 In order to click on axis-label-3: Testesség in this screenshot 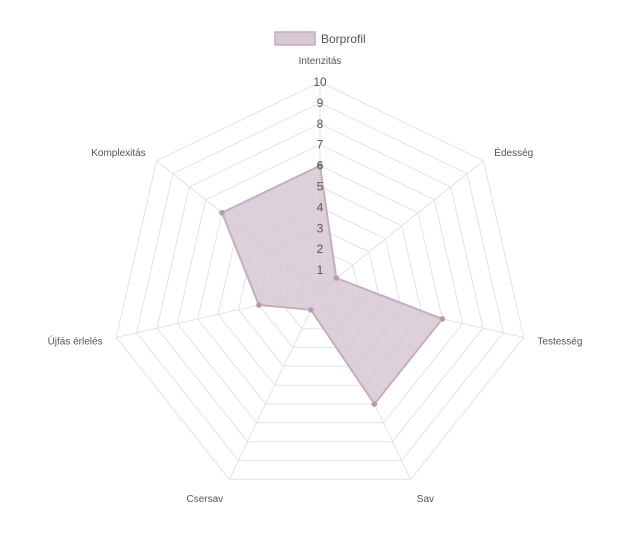, I will do `click(559, 342)`.